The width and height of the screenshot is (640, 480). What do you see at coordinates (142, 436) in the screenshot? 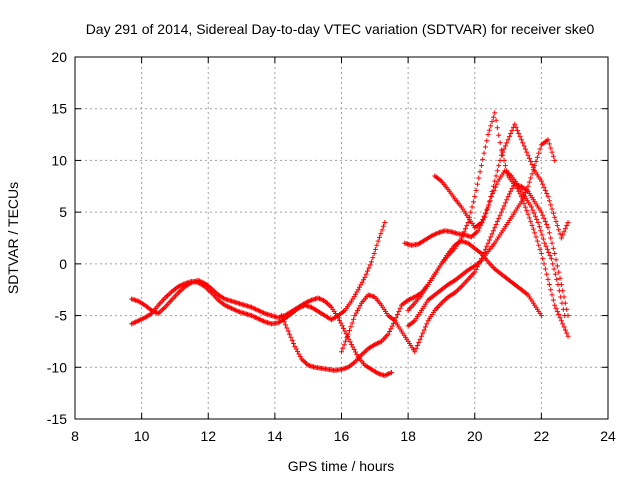
I see `x-tick-label: 10` at bounding box center [142, 436].